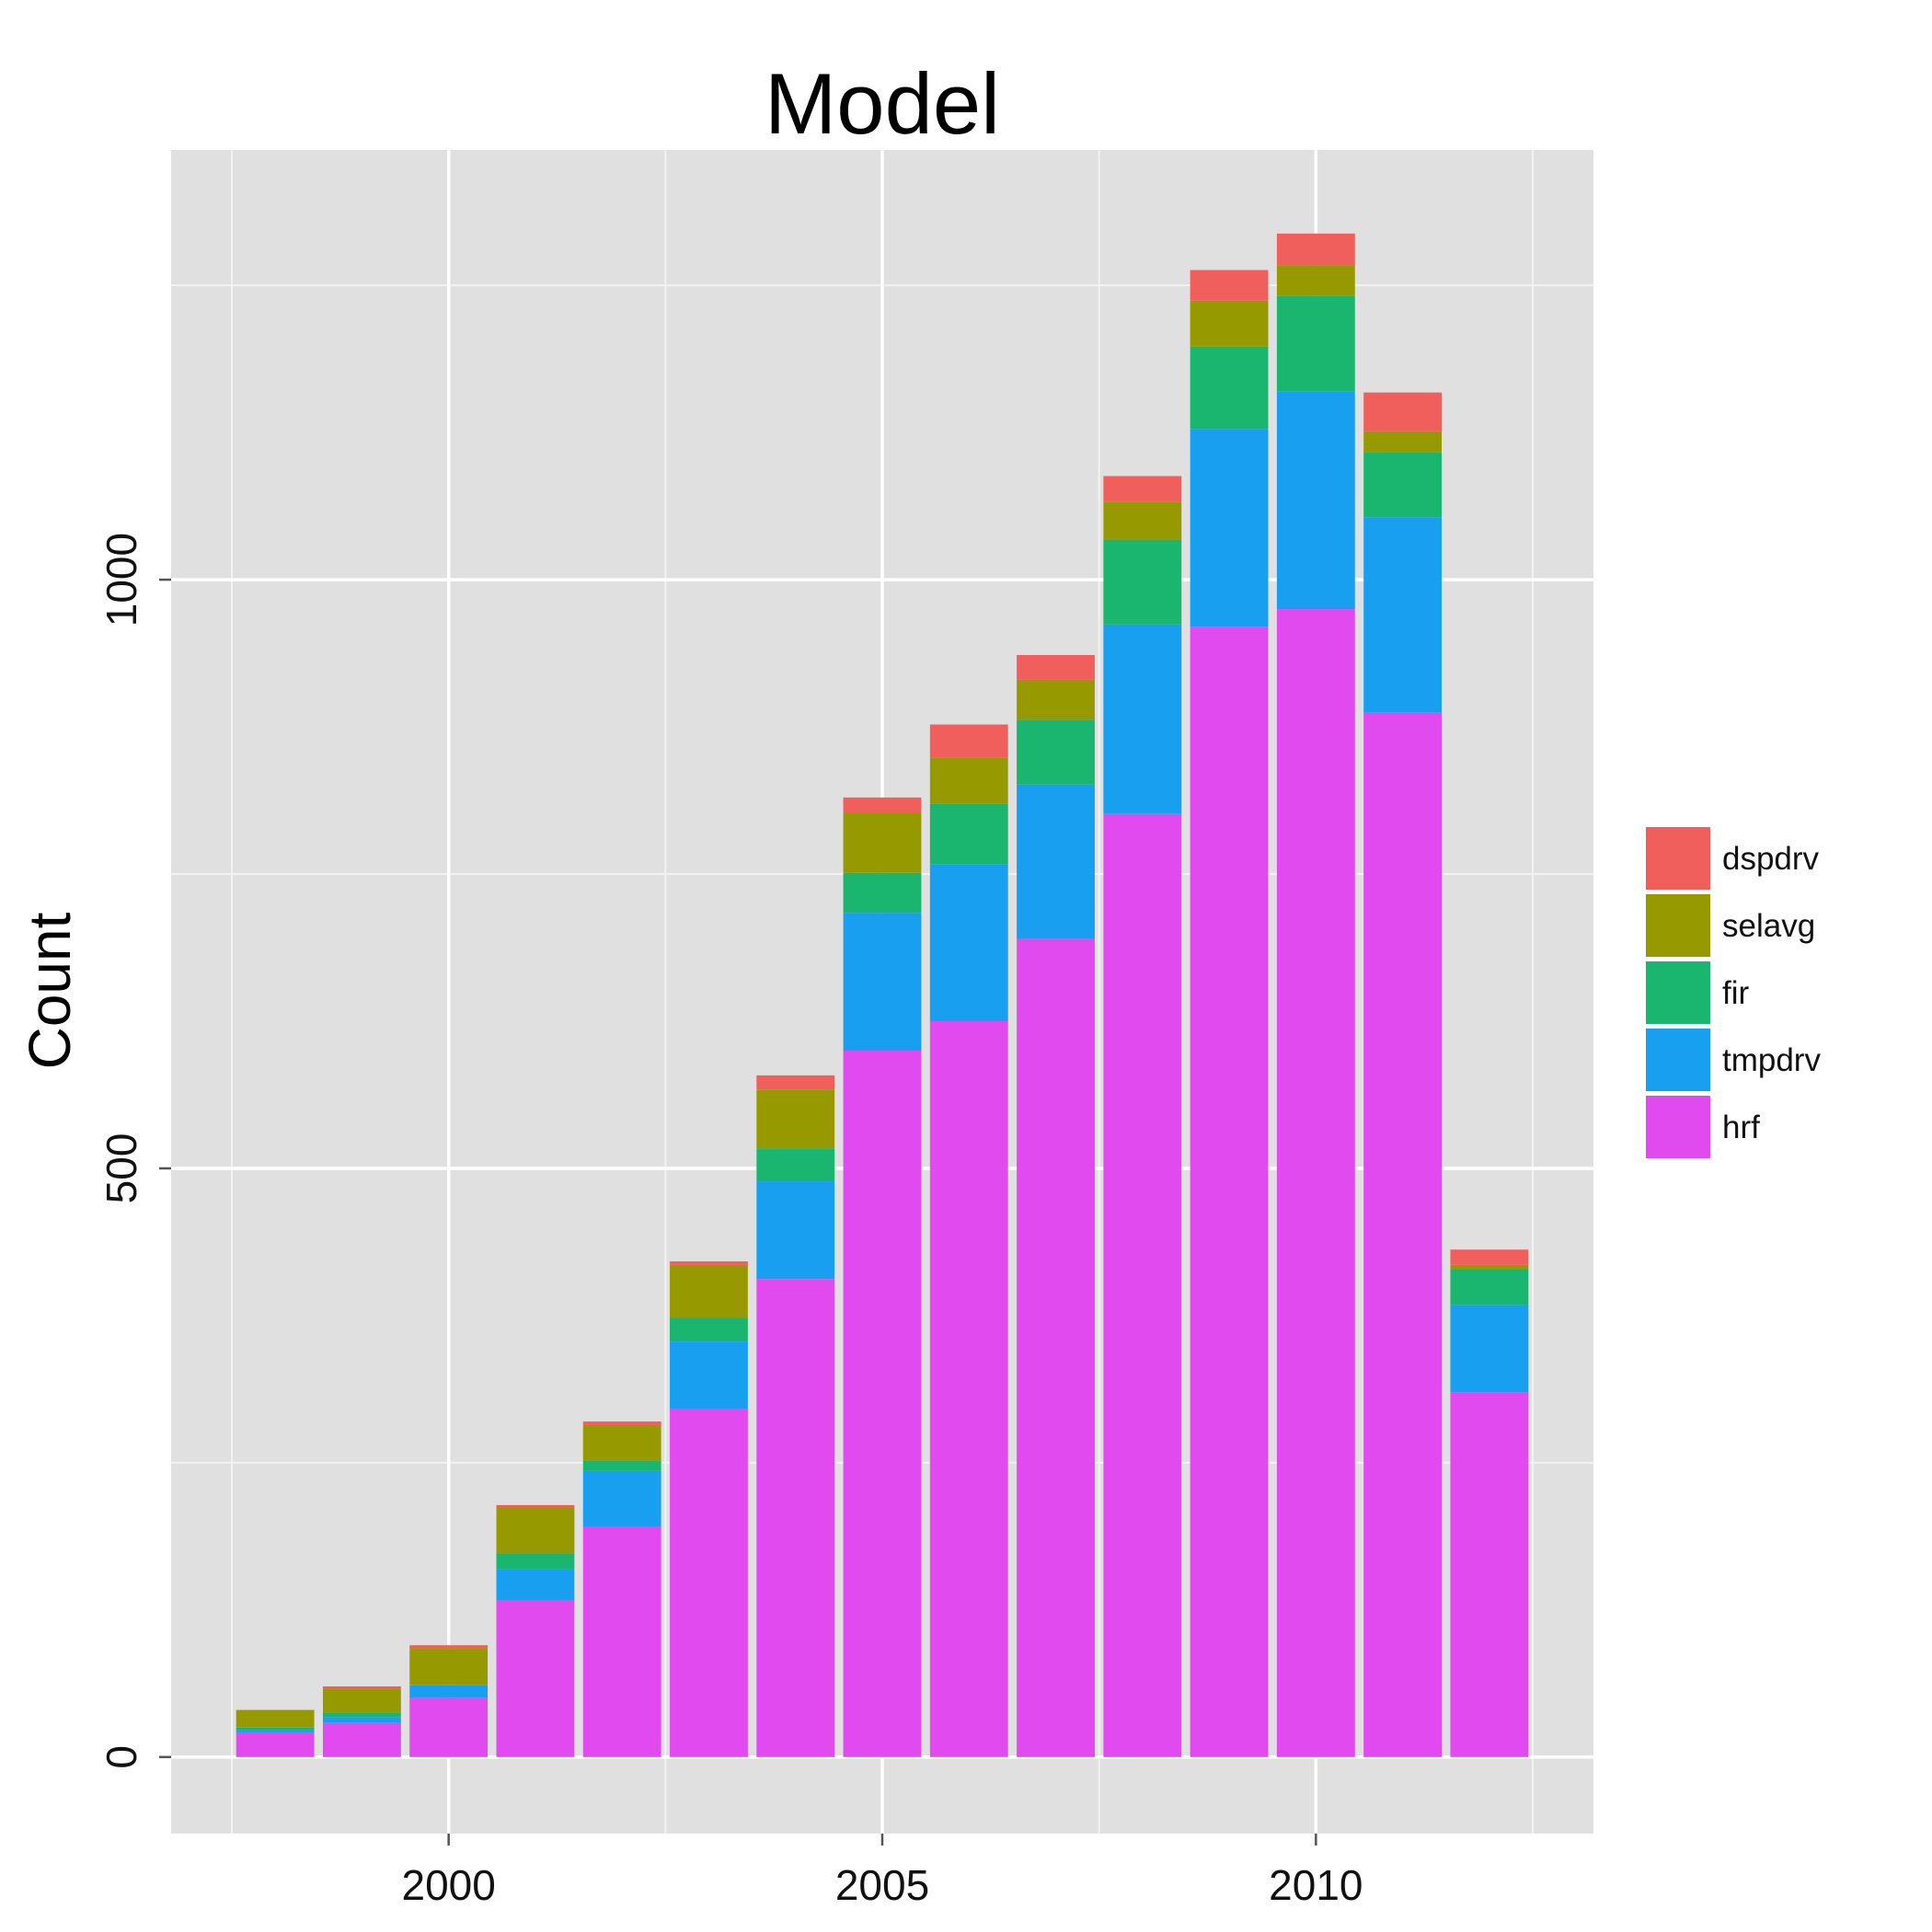  Describe the element at coordinates (709, 1263) in the screenshot. I see `bar-segment-dspdrv-2003` at that location.